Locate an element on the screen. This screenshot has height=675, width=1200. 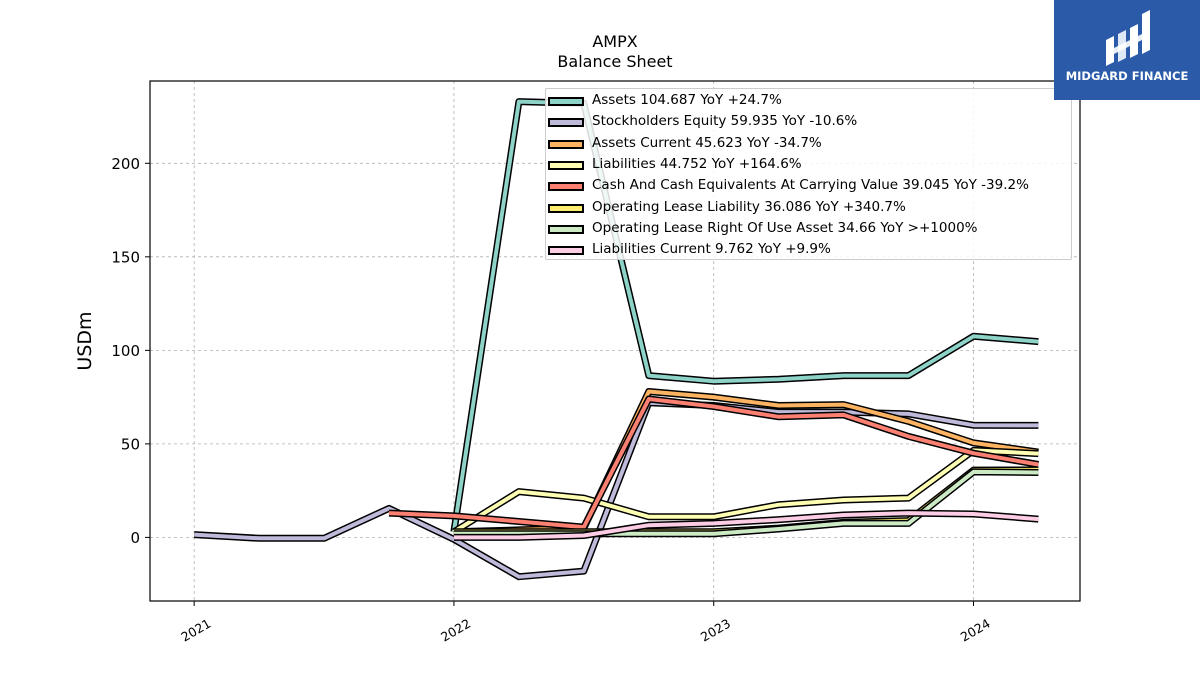
y-axis-ticks: 0 50 100 150 200 is located at coordinates (130, 351).